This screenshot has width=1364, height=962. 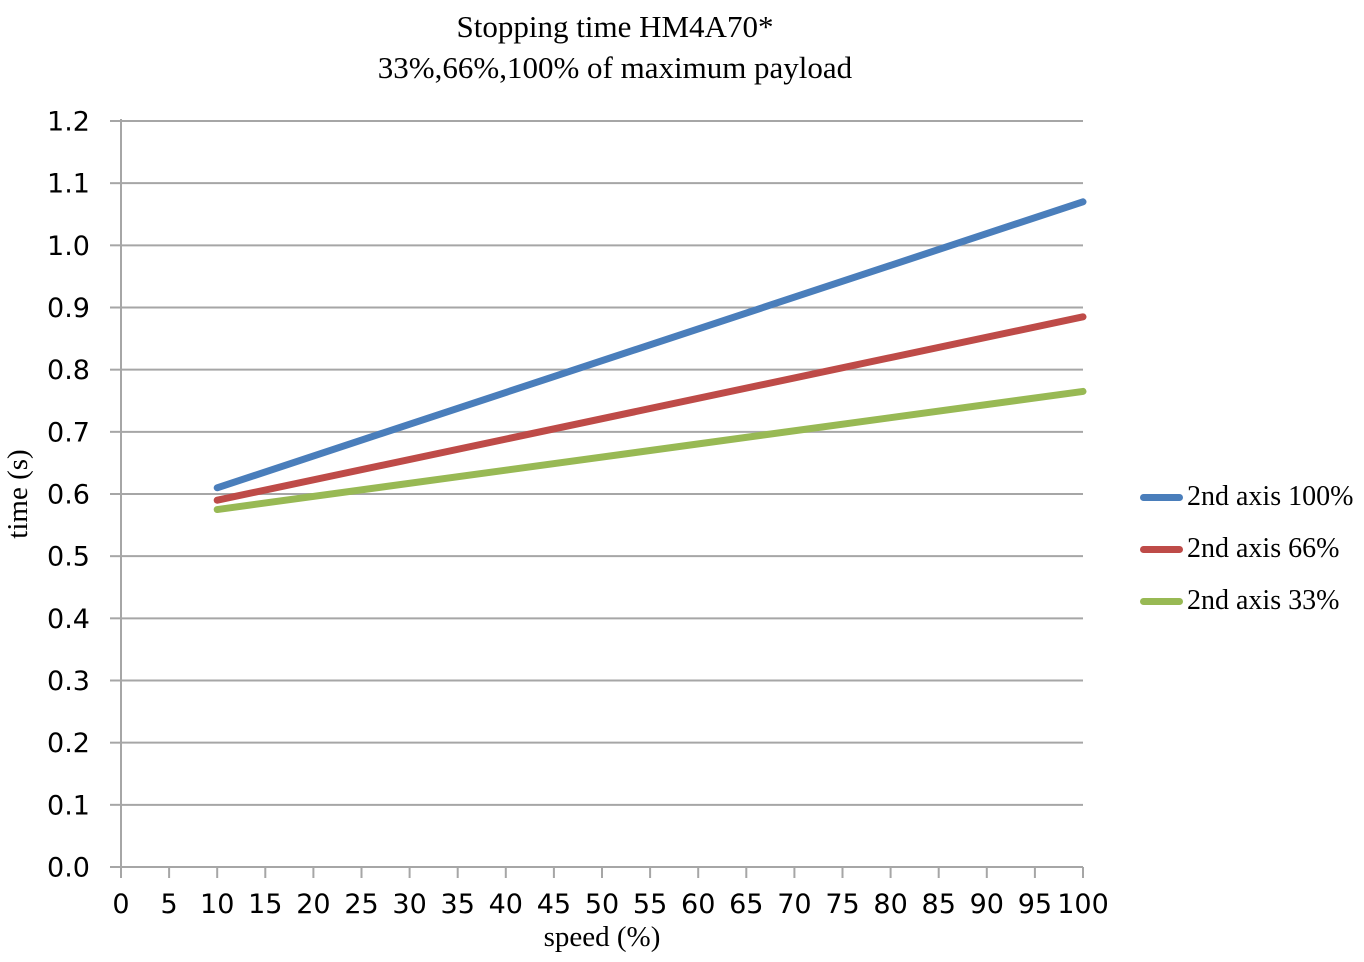 I want to click on y-tick-label: 0.9, so click(x=68, y=308).